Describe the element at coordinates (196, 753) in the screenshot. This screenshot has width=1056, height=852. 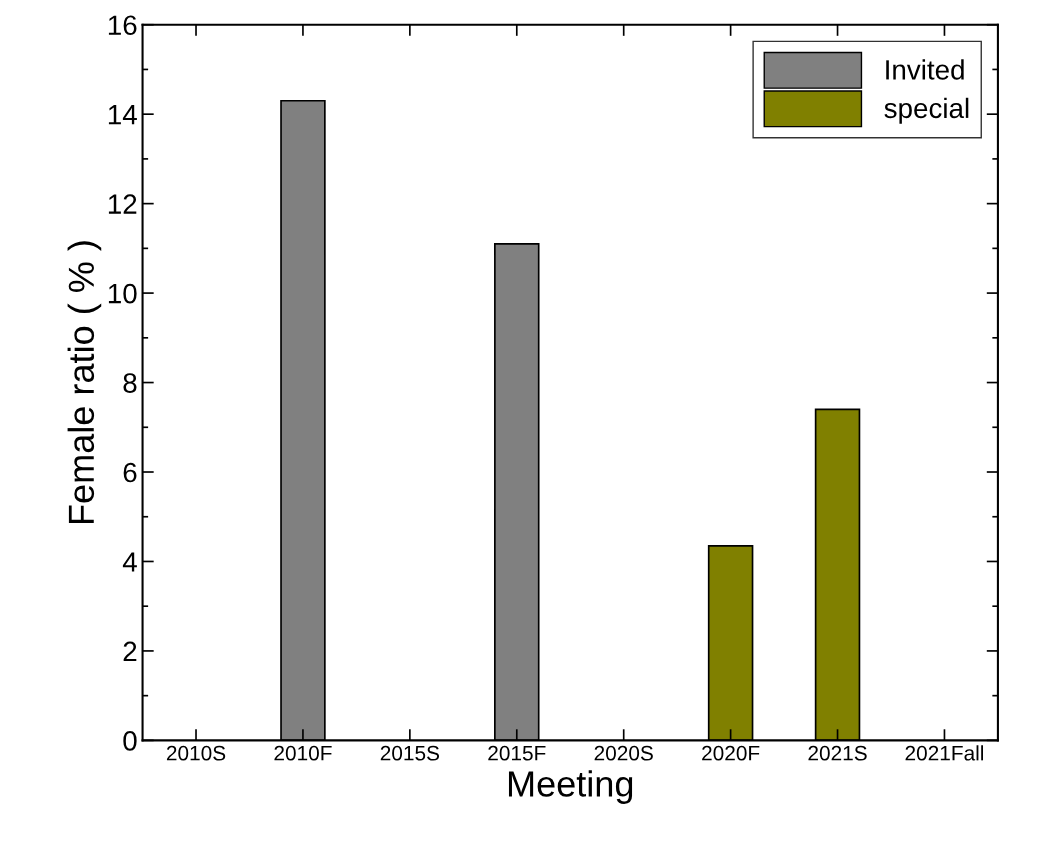
I see `x-tick-label: 2010S` at that location.